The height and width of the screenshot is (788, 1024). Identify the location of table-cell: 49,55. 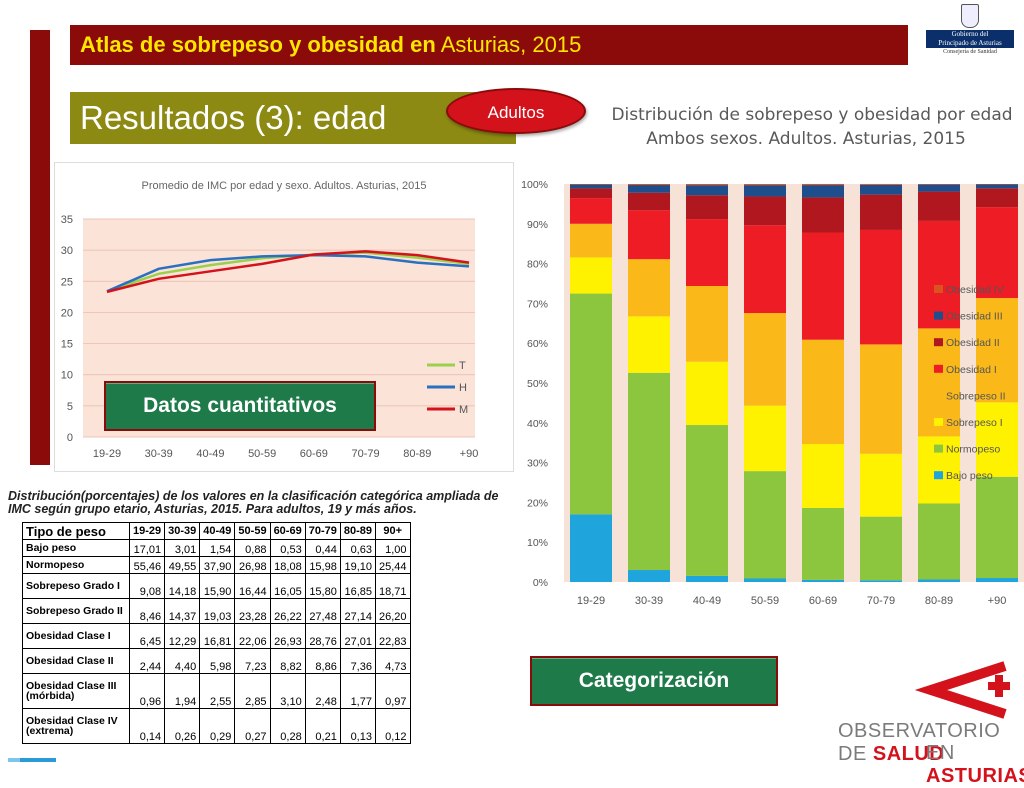
(182, 565).